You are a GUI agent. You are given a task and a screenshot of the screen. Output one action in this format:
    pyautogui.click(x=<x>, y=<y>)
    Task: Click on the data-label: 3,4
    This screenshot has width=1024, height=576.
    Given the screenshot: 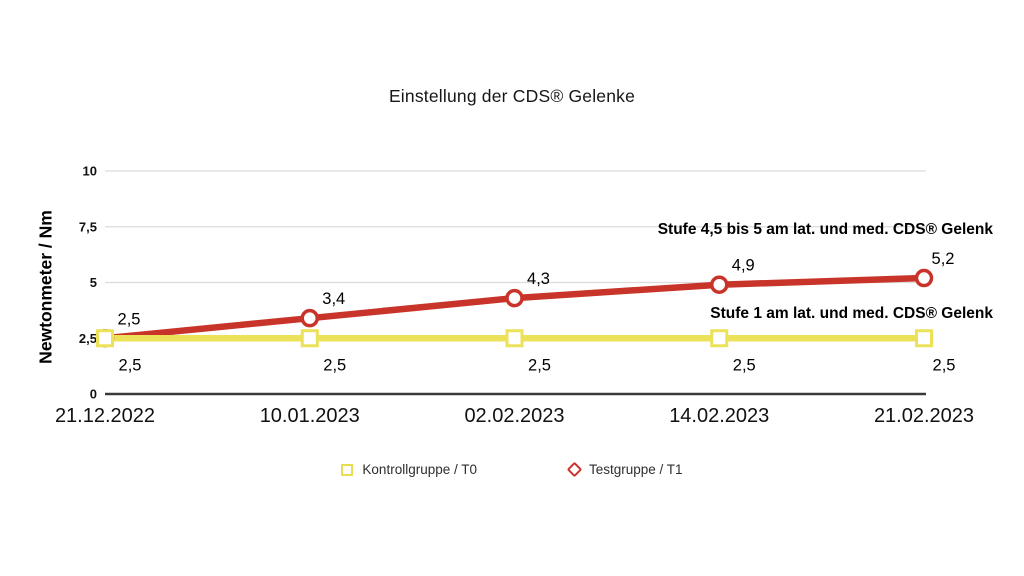 What is the action you would take?
    pyautogui.click(x=333, y=299)
    